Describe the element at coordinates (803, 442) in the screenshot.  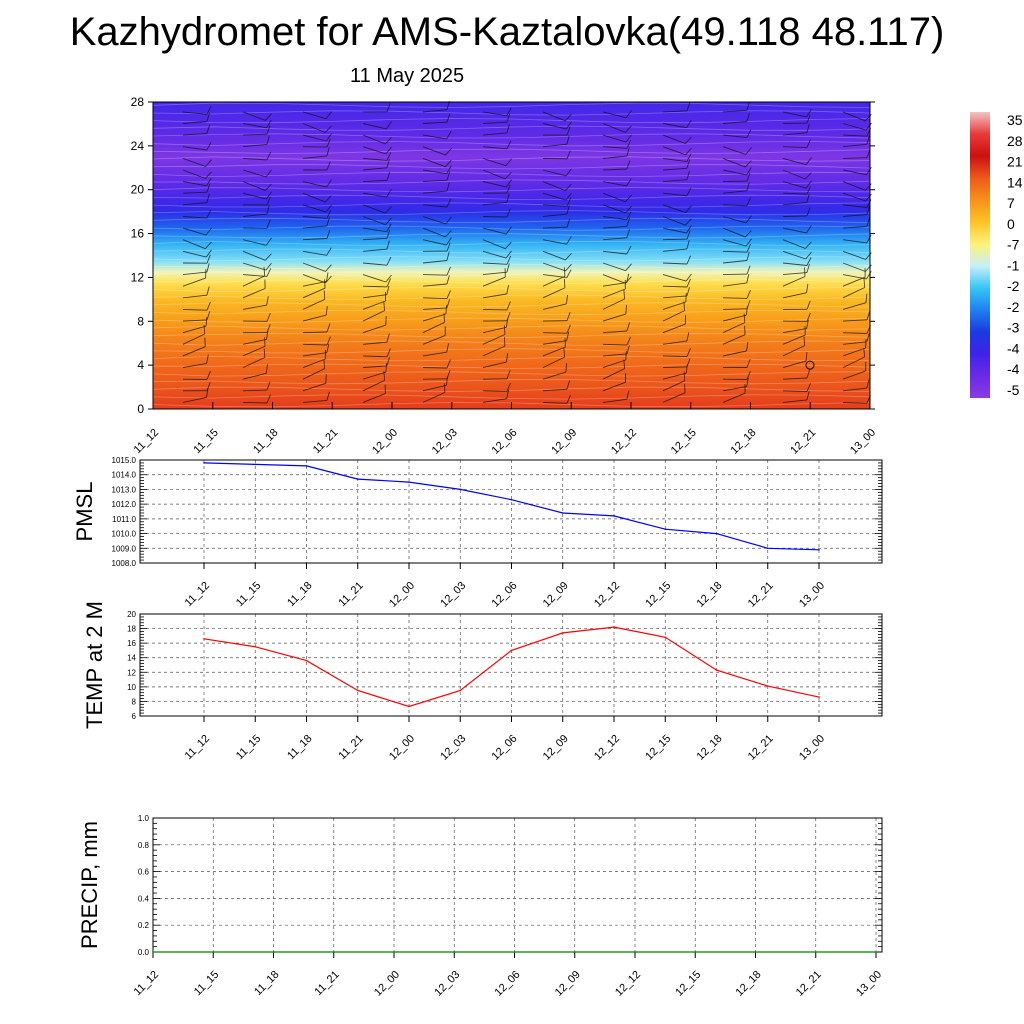
I see `x-tick-label: 12_21` at that location.